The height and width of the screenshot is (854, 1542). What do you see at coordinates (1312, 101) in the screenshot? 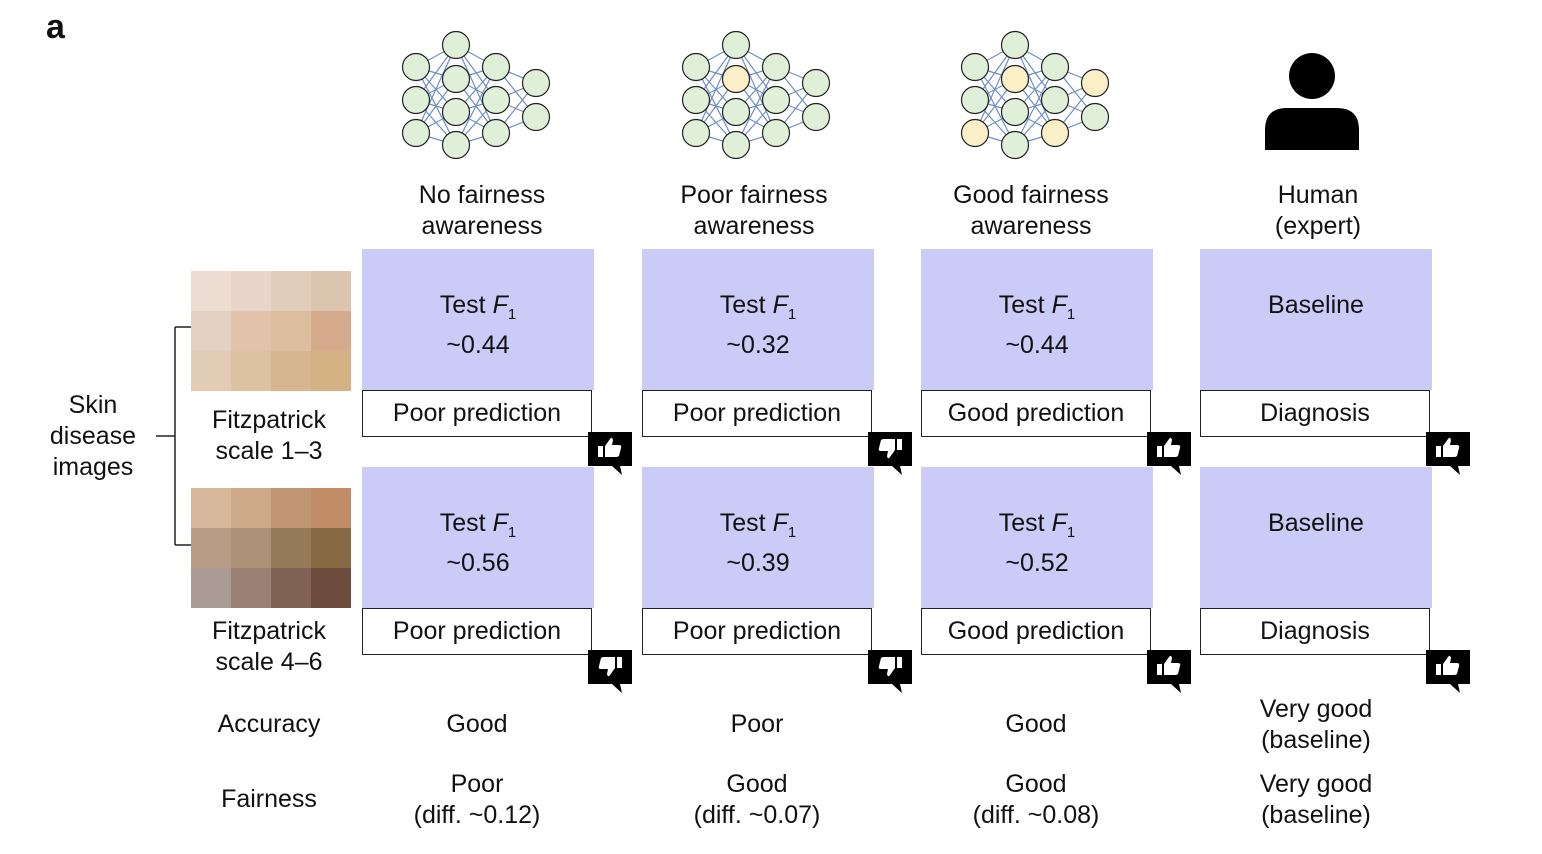
I see `person-icon` at bounding box center [1312, 101].